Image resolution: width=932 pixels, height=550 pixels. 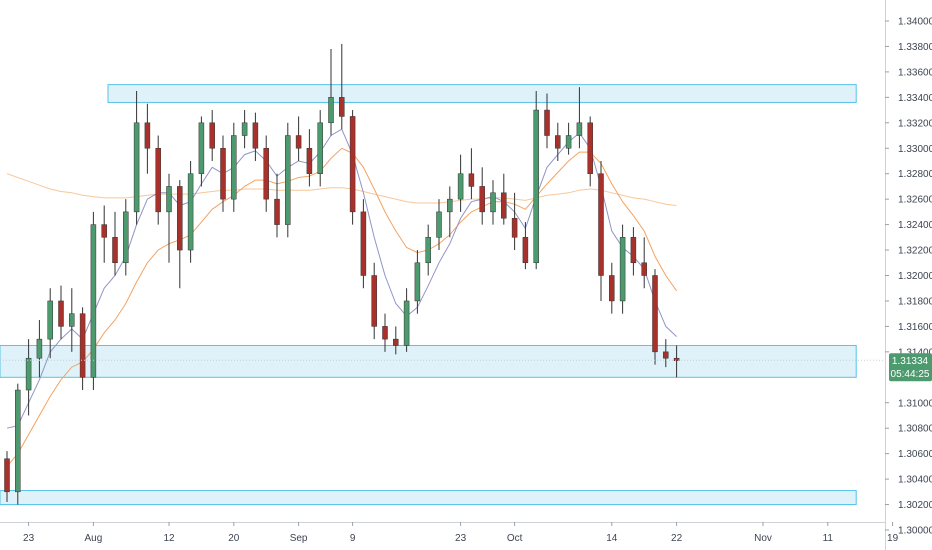 What do you see at coordinates (677, 538) in the screenshot?
I see `x-tick-label: 22` at bounding box center [677, 538].